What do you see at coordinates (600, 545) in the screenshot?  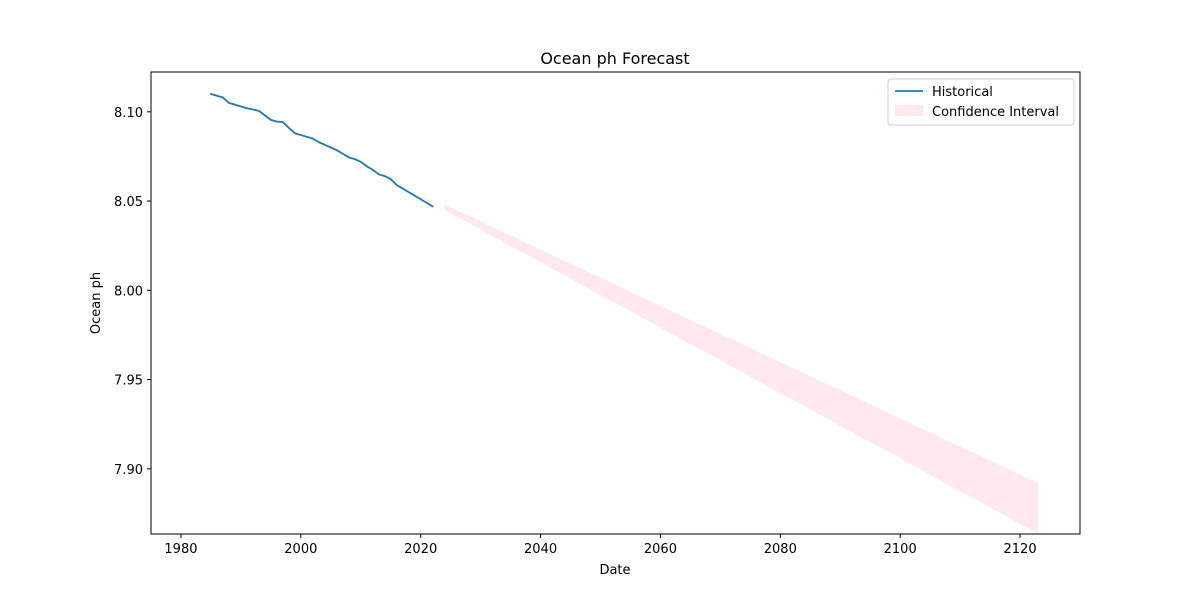 I see `x-axis-ticks: 1980 2000 2020 2040 2060 2080 2100 2120` at bounding box center [600, 545].